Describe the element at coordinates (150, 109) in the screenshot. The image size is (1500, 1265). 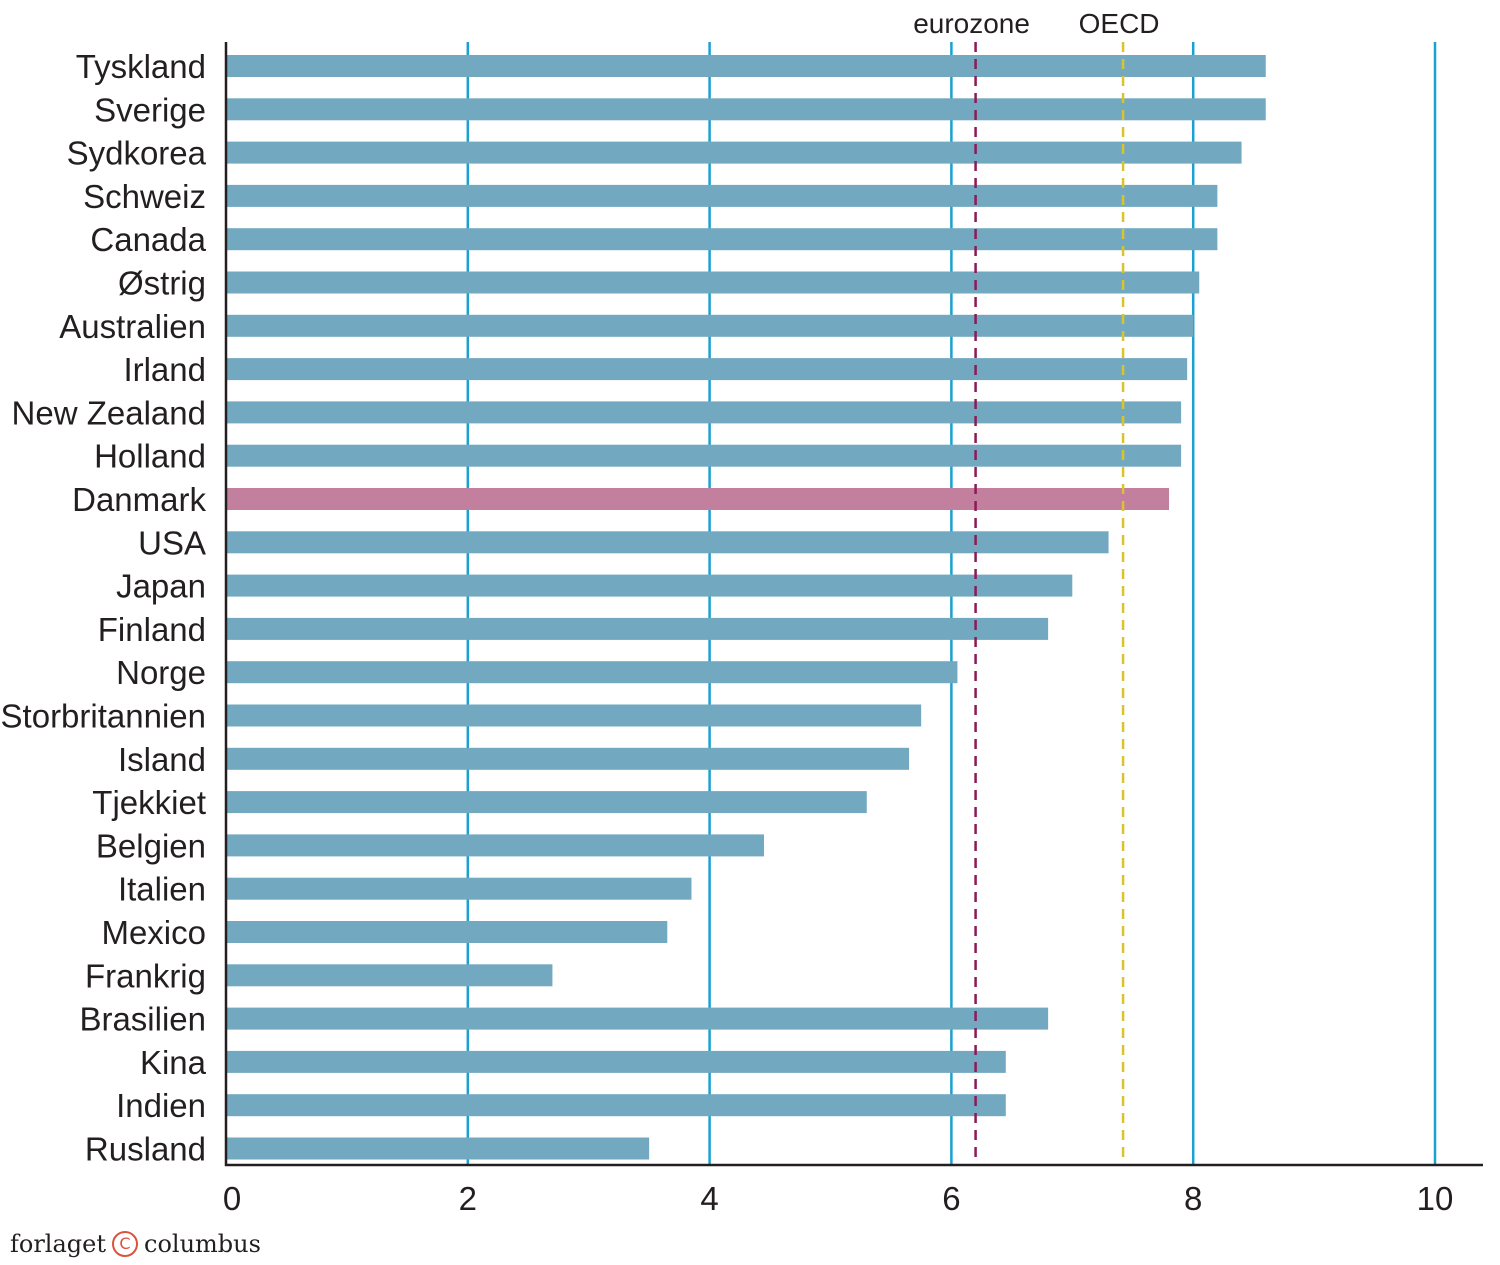
I see `category-label: Sverige` at that location.